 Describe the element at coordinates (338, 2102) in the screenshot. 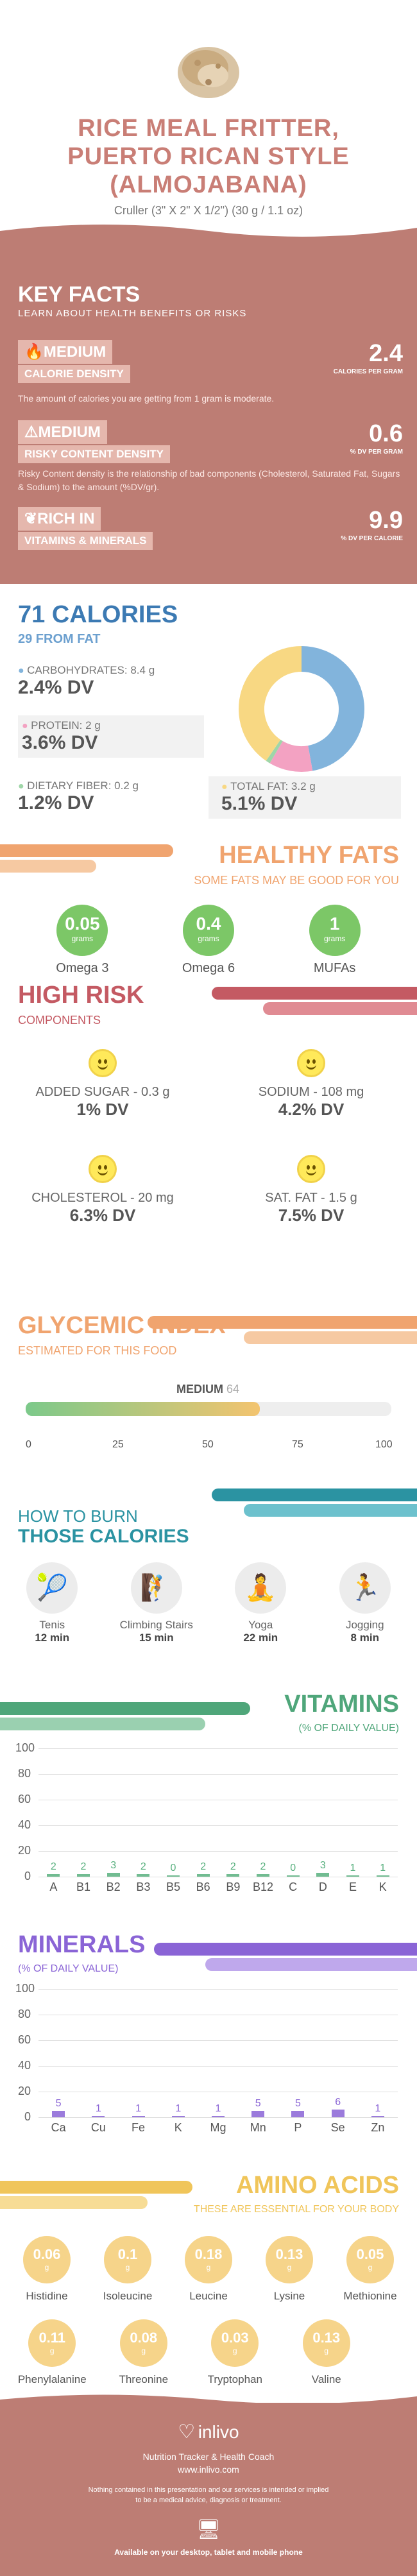

I see `bar-value-label: 6` at that location.